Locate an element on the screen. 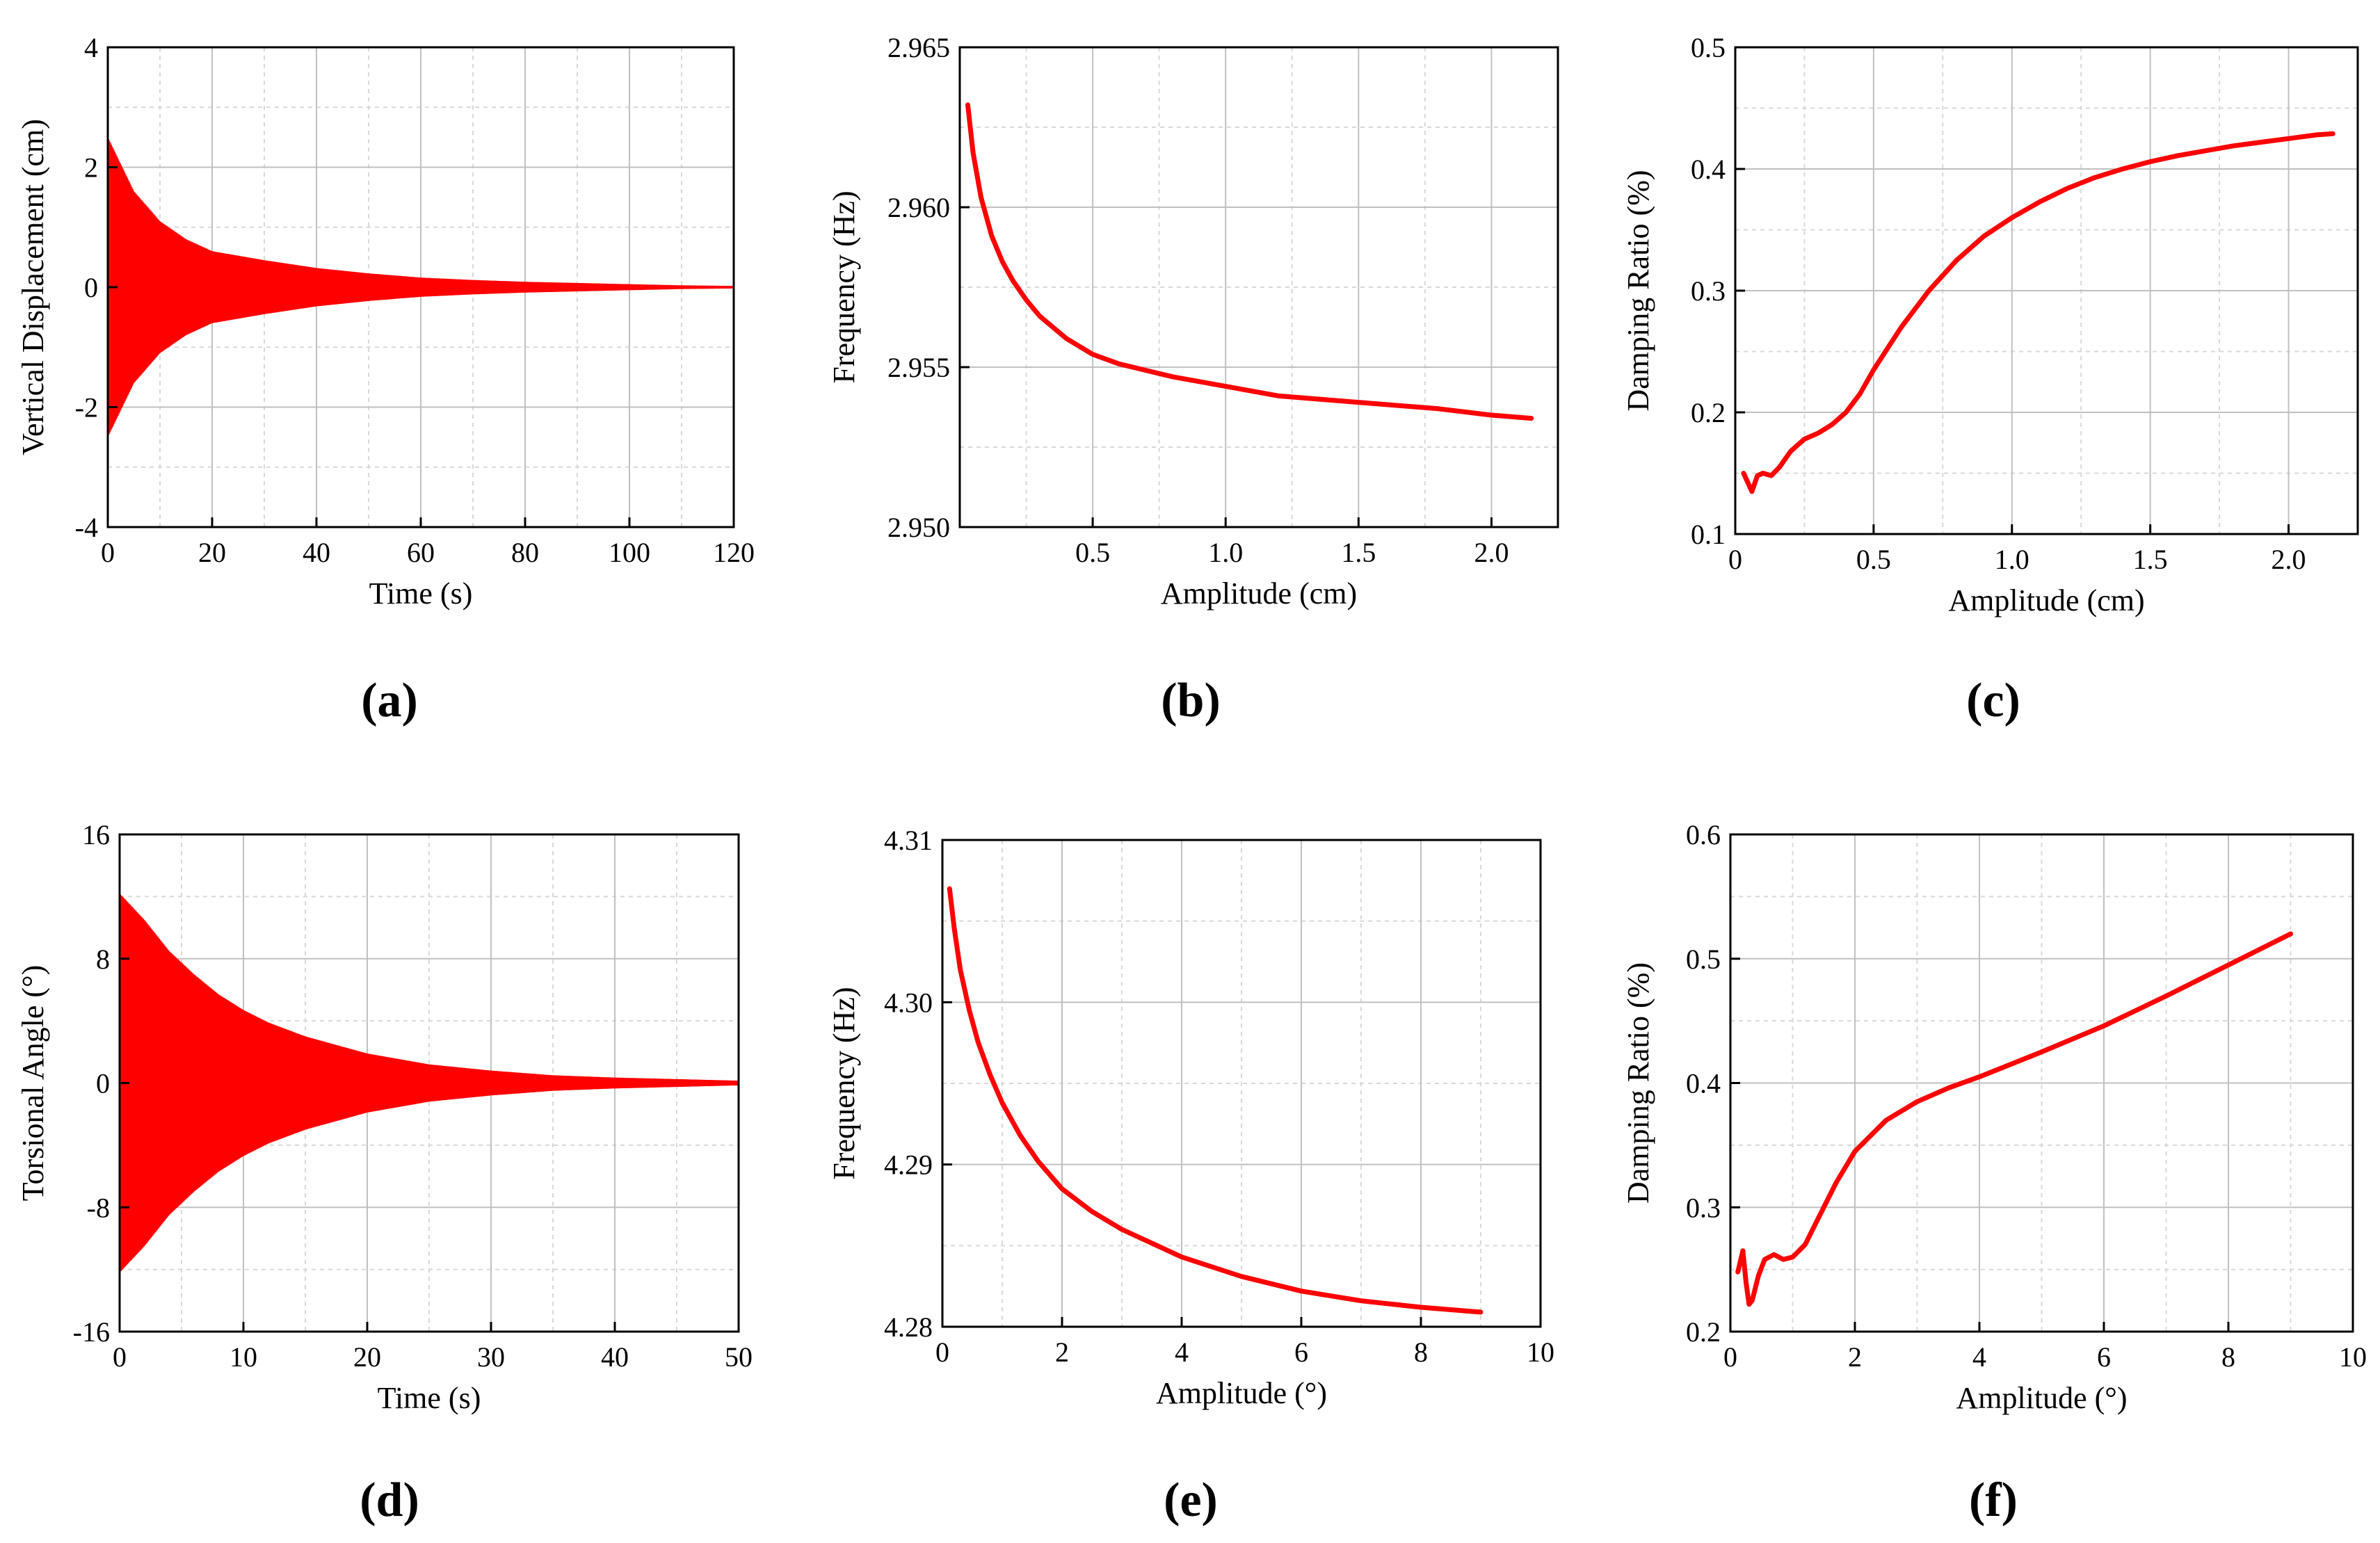  y-tick-label: 2.955 is located at coordinates (918, 368).